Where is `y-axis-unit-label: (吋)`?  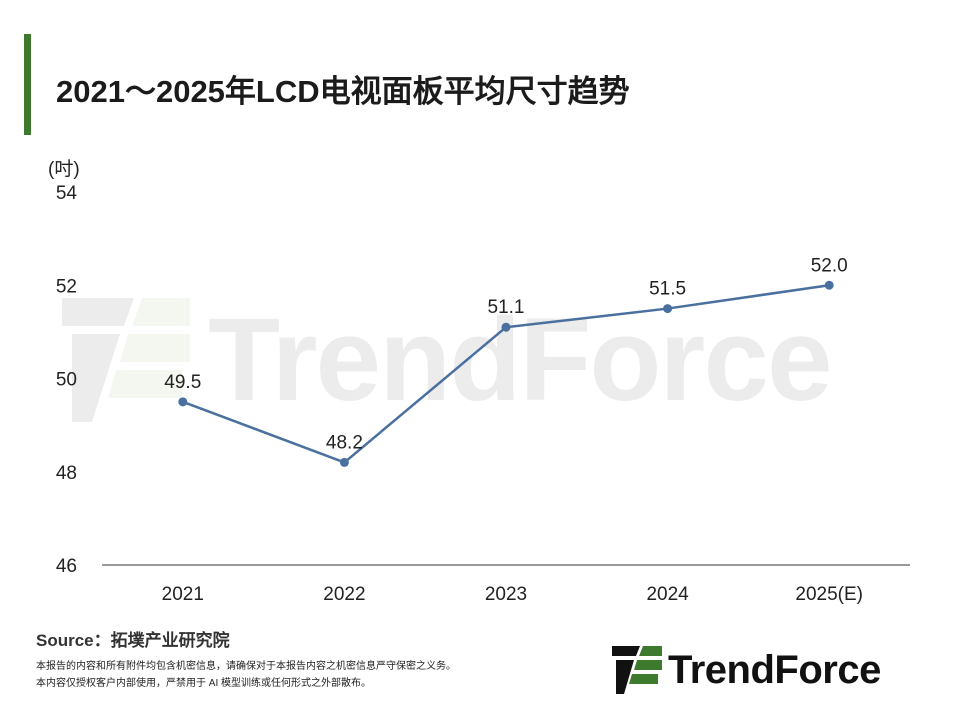 y-axis-unit-label: (吋) is located at coordinates (64, 169).